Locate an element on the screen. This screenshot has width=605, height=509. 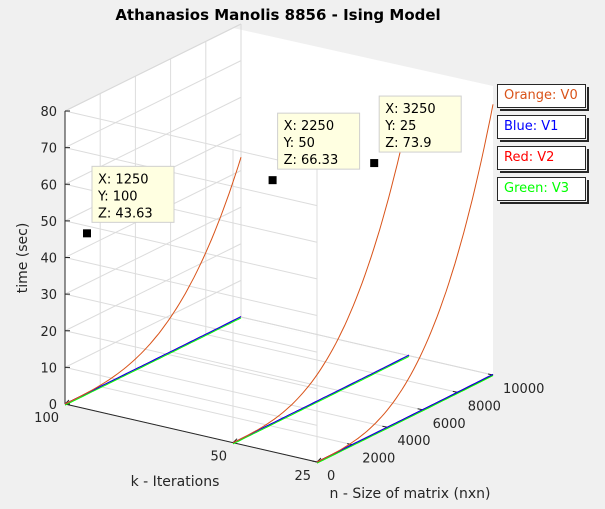
x-tick-label: 0 is located at coordinates (331, 476).